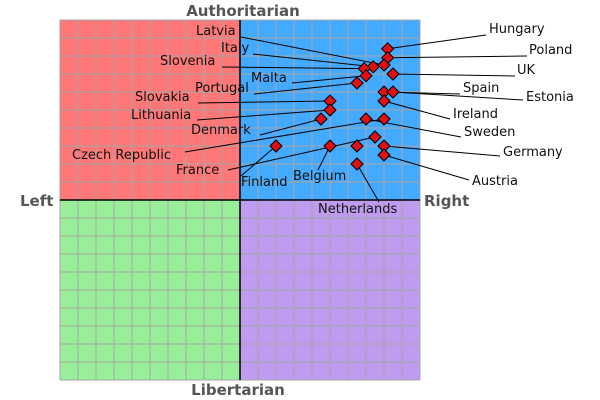 Image resolution: width=600 pixels, height=400 pixels. What do you see at coordinates (517, 29) in the screenshot?
I see `point-label-hungary: Hungary` at bounding box center [517, 29].